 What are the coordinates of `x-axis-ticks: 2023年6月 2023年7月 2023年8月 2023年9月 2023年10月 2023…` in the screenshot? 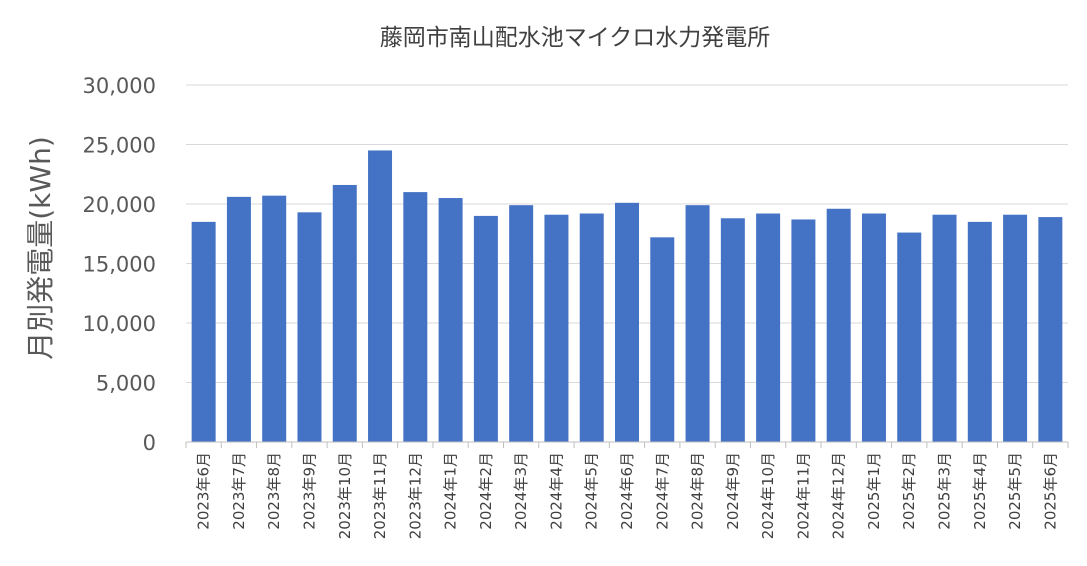 It's located at (627, 490).